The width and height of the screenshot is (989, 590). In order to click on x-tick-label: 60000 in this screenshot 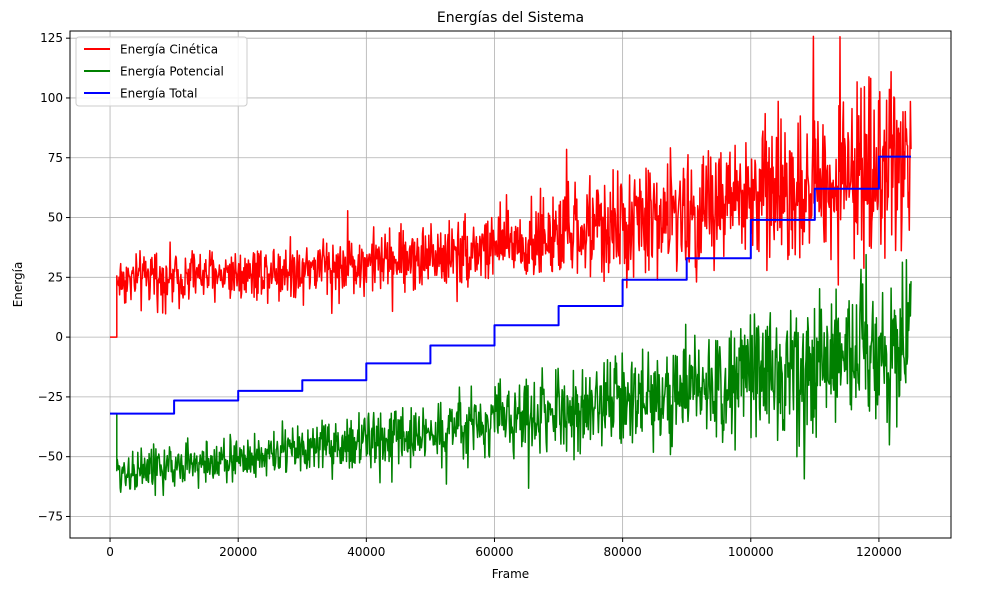, I will do `click(494, 552)`.